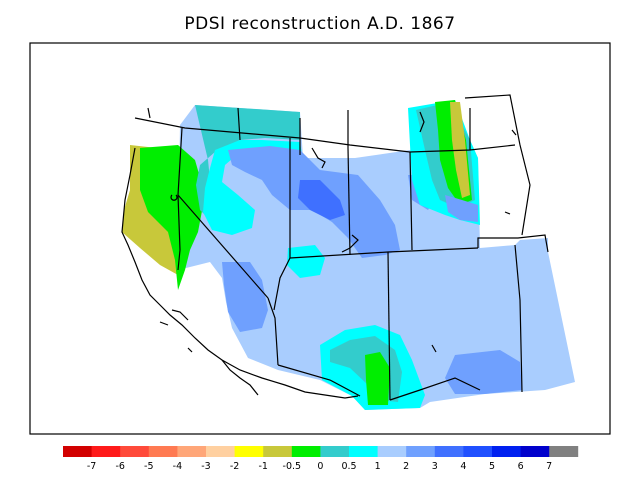 This screenshot has height=480, width=640. I want to click on colorbar-tick-label: -3, so click(205, 466).